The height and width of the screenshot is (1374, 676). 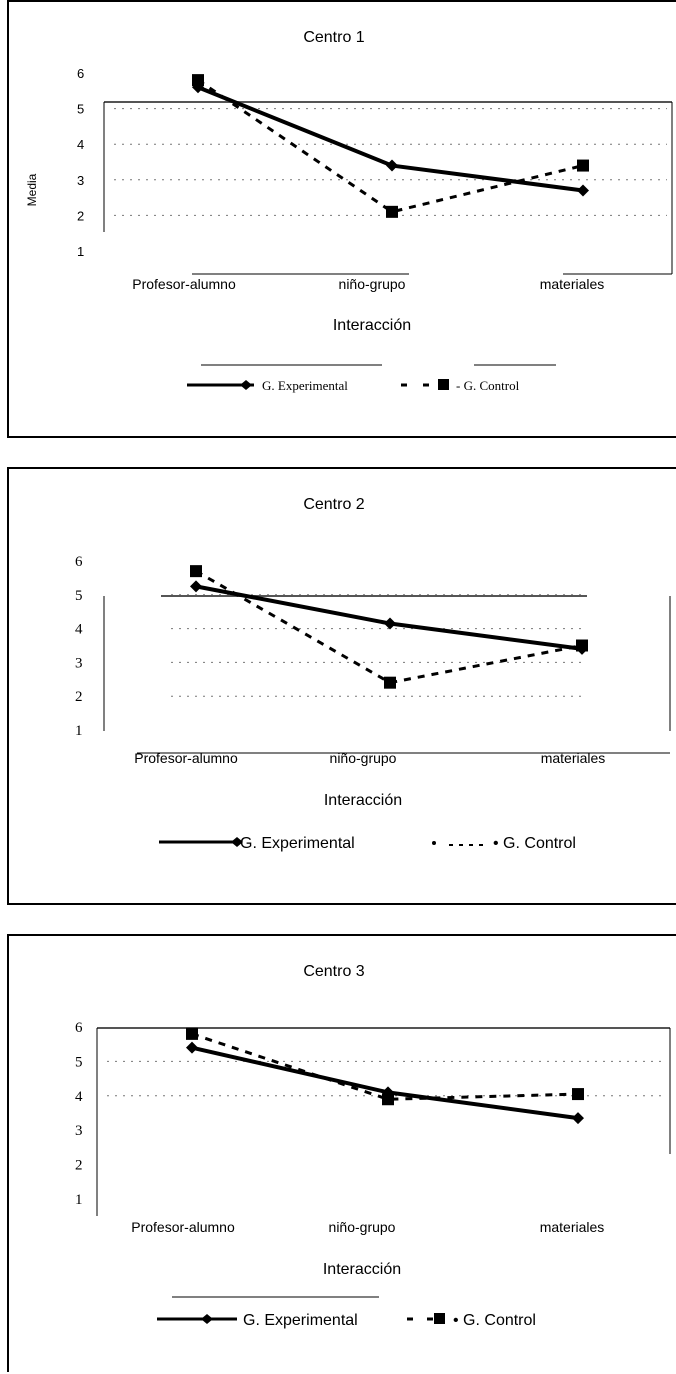 I want to click on chart-title: Centro 1, so click(x=333, y=37).